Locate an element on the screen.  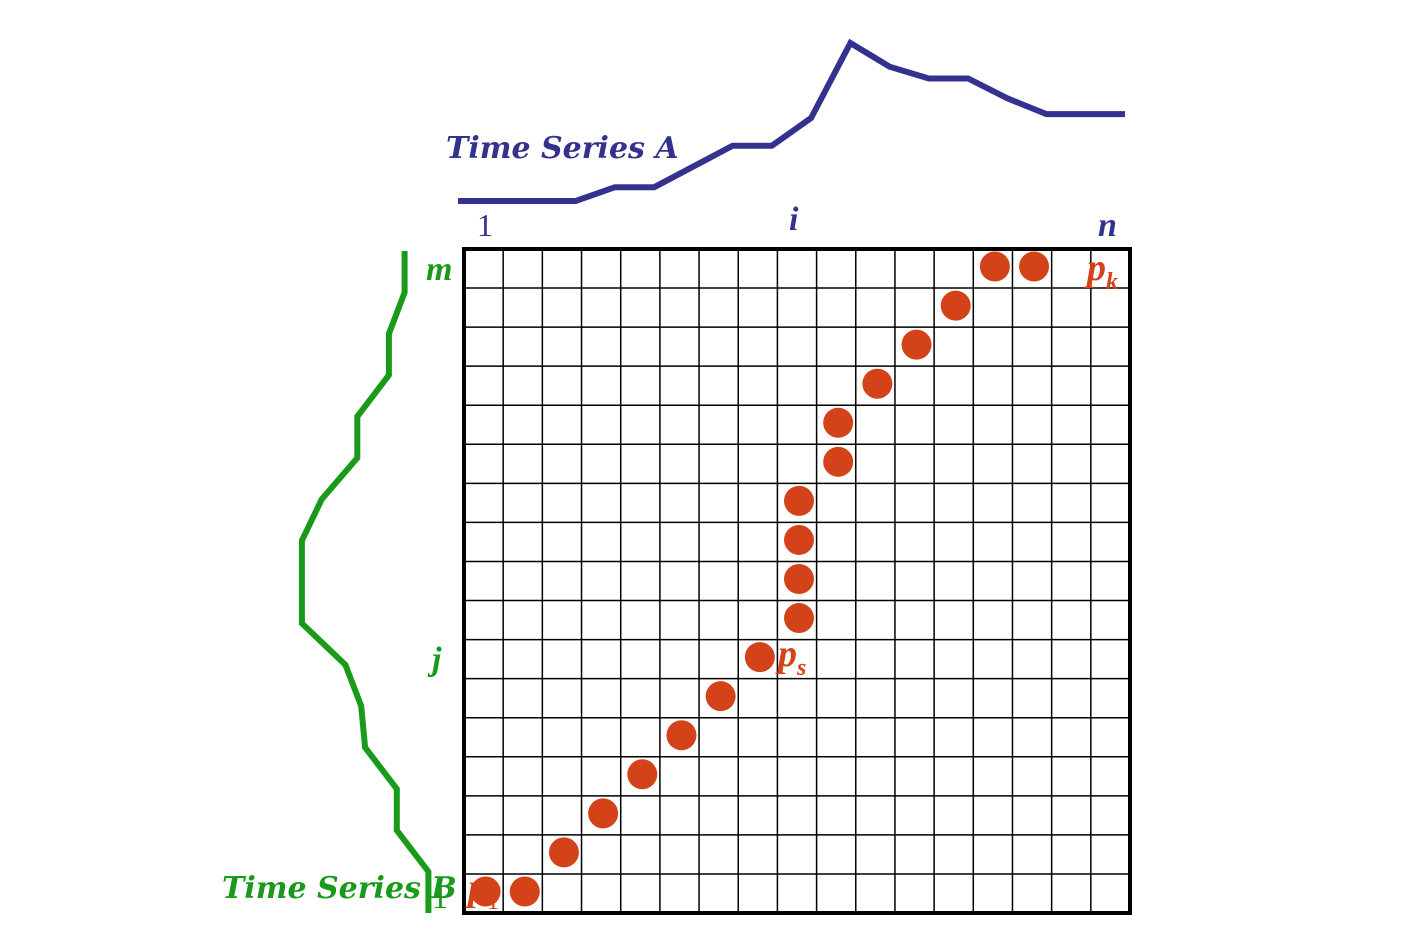
a-index-n-label: n is located at coordinates (1107, 225).